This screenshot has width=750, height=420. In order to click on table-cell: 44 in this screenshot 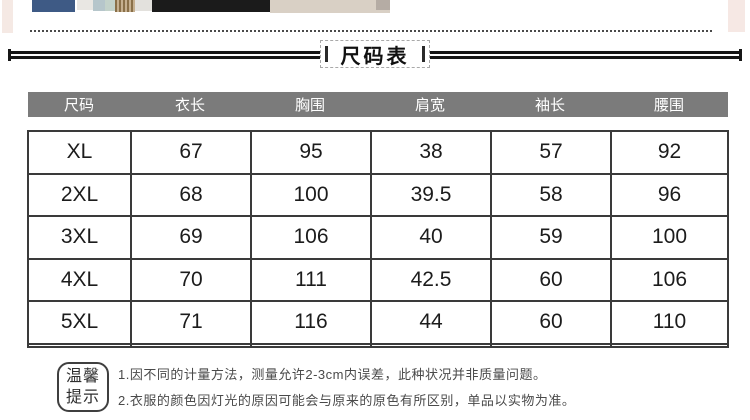, I will do `click(431, 322)`.